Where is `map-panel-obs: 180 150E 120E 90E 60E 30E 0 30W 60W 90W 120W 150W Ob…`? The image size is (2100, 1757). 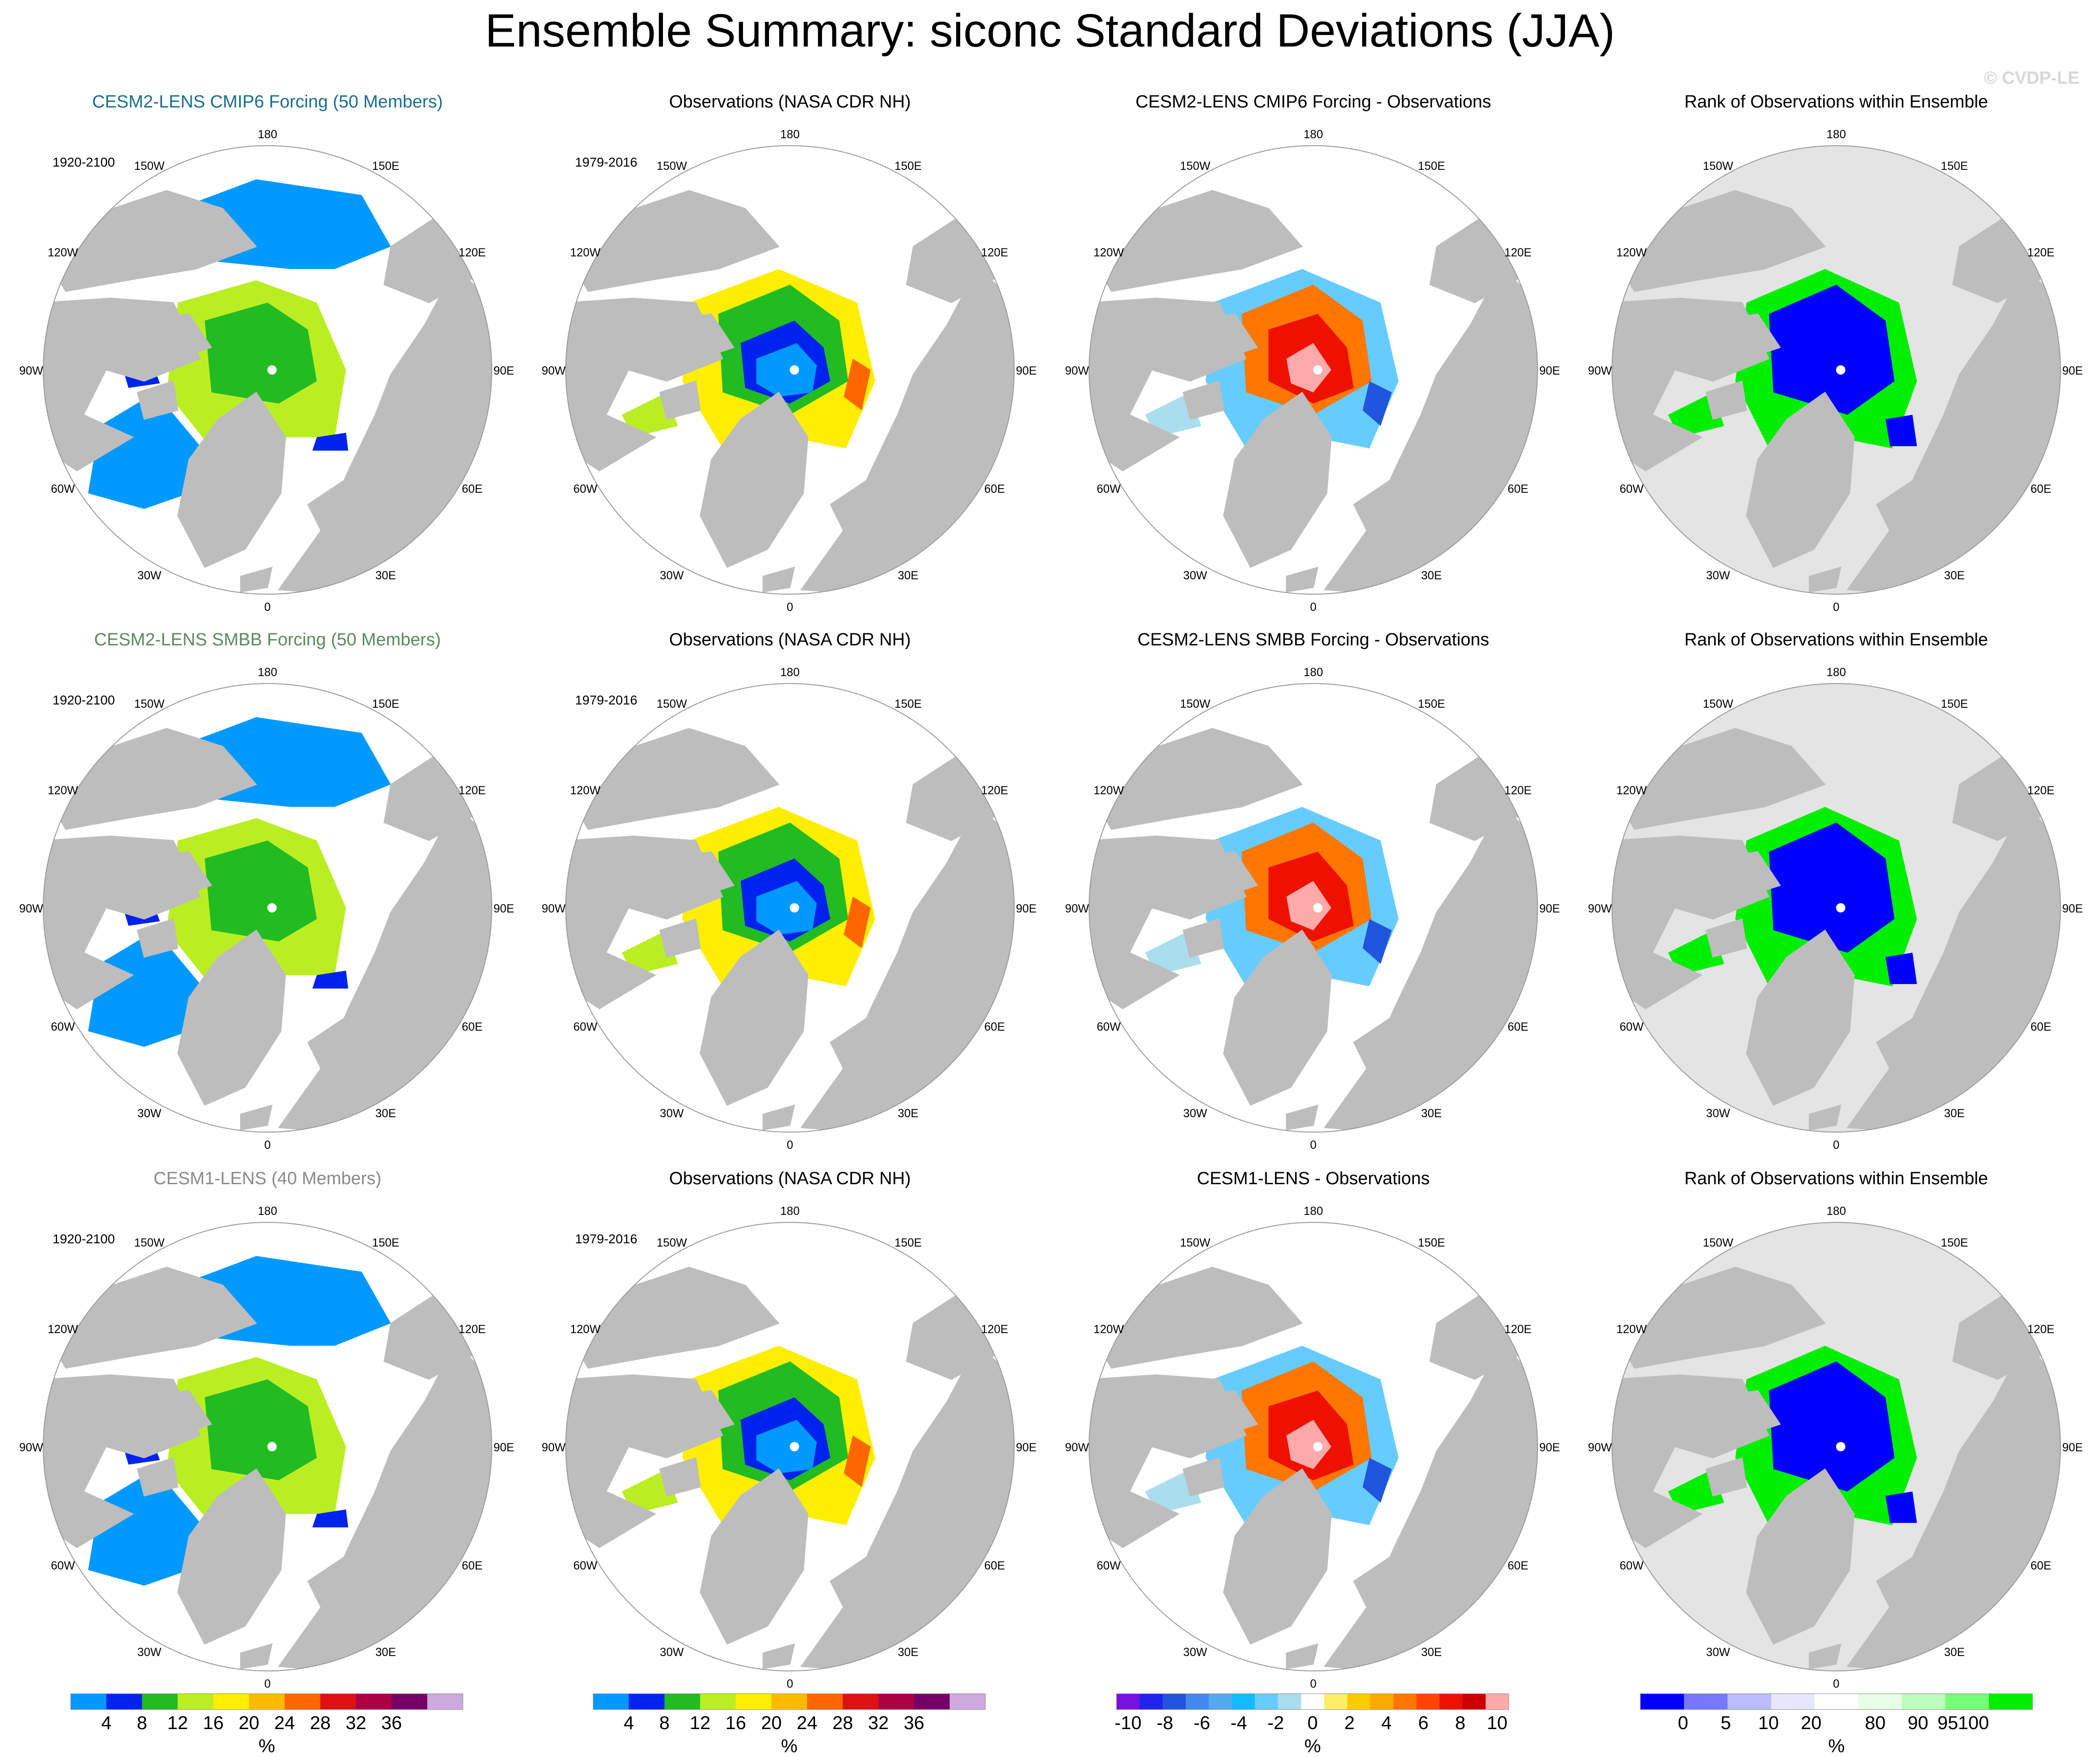 map-panel-obs: 180 150E 120E 90E 60E 30E 0 30W 60W 90W 120W 150W Ob… is located at coordinates (790, 1429).